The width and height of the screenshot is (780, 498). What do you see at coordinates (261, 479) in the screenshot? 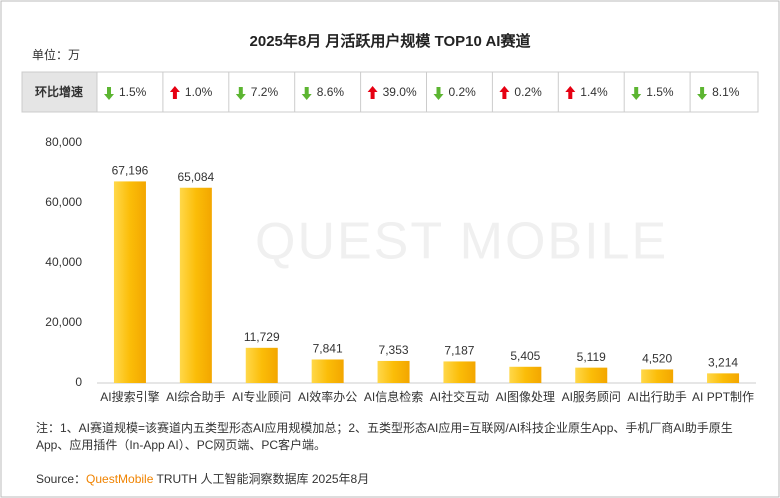
I see `source-rest: TRUTH 人工智能洞察数据库 2025年8月` at bounding box center [261, 479].